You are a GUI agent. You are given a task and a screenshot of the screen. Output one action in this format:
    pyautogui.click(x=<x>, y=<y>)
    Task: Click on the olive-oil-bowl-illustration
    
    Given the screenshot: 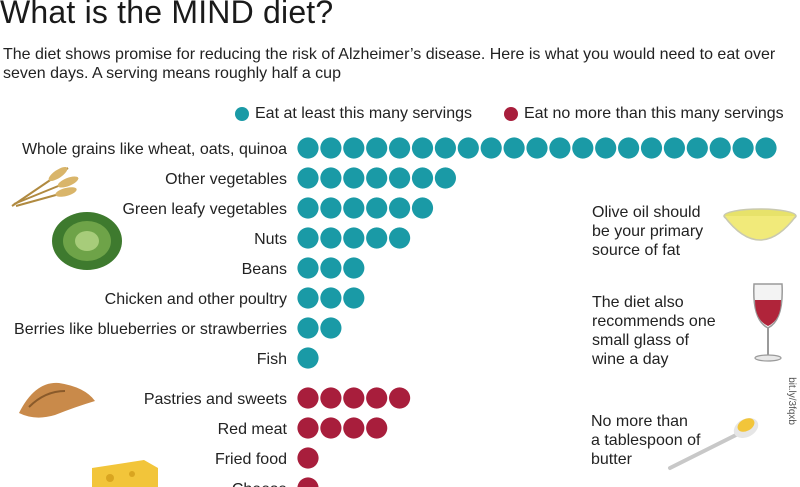 What is the action you would take?
    pyautogui.click(x=760, y=224)
    